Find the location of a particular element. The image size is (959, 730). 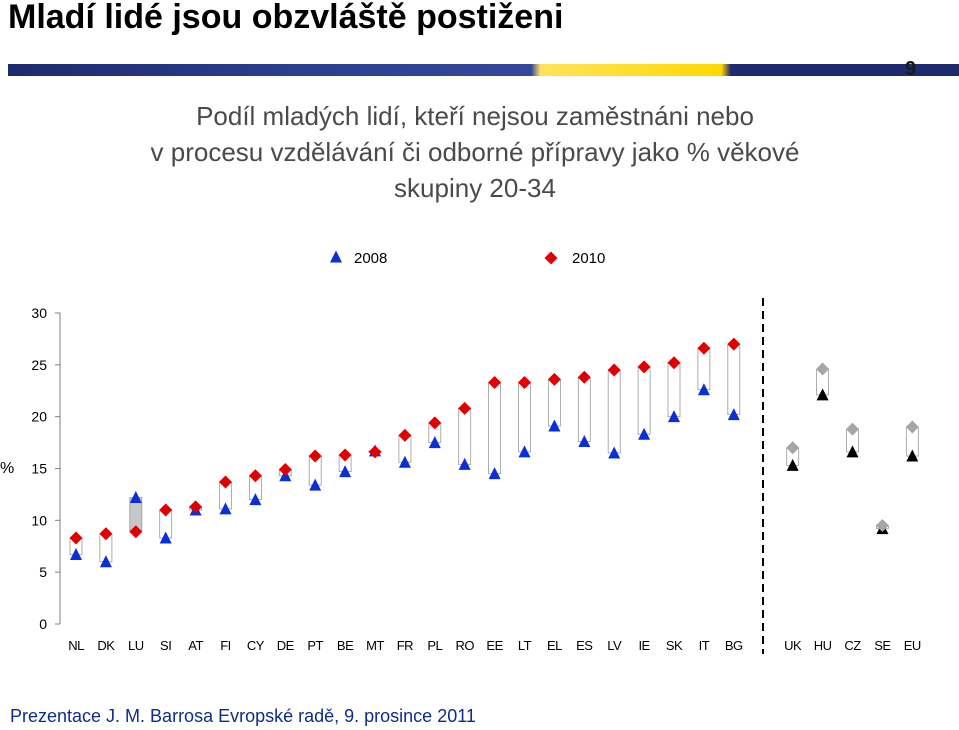

chart-title-line-3: skupiny 20-34 is located at coordinates (475, 188).